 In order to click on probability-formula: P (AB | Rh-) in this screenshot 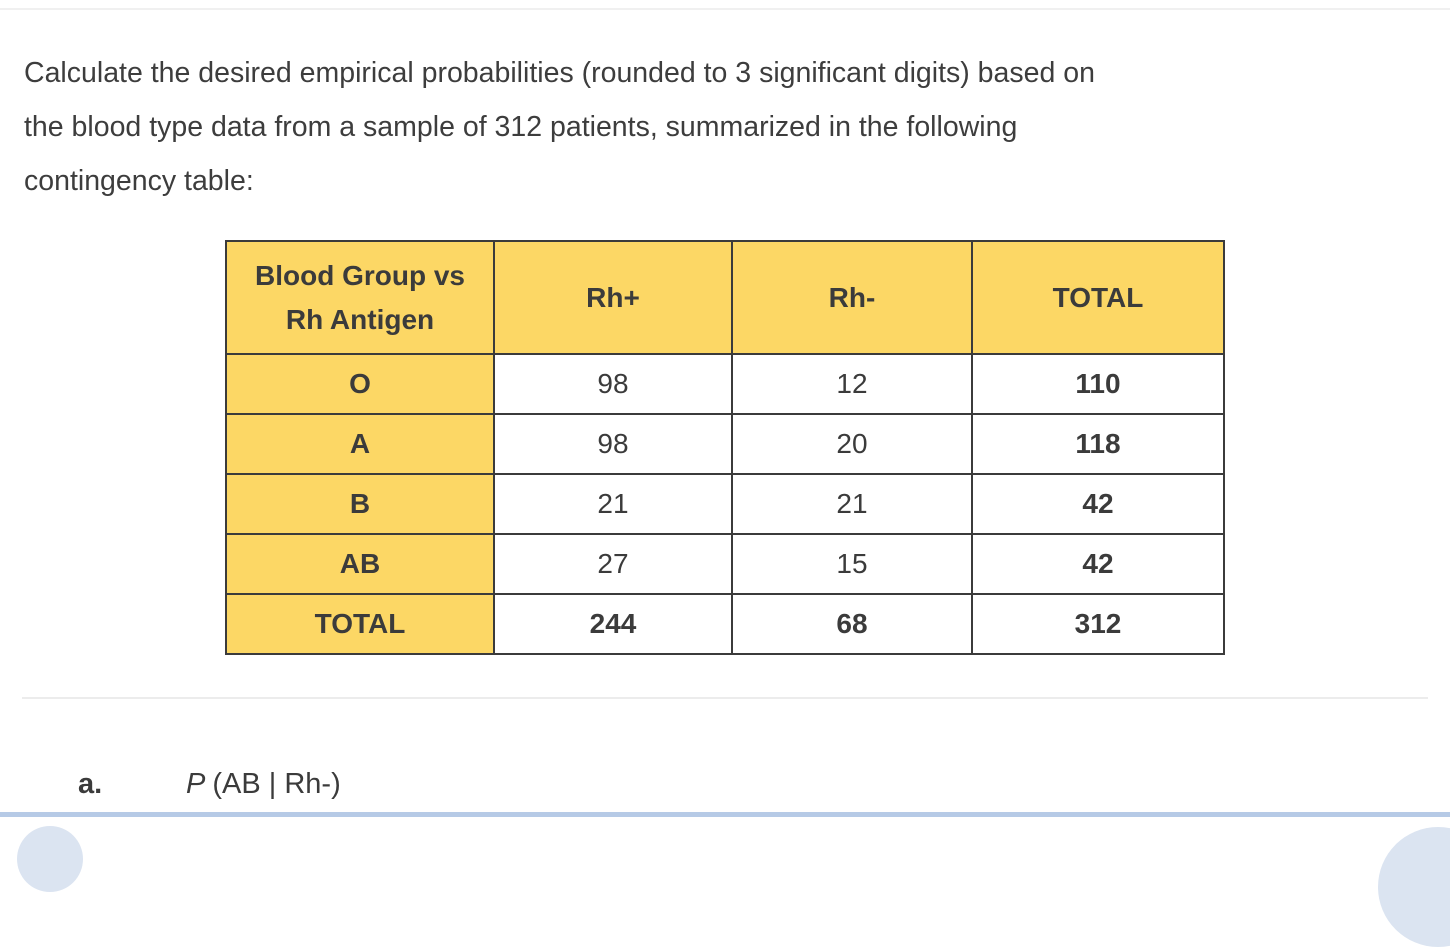, I will do `click(263, 784)`.